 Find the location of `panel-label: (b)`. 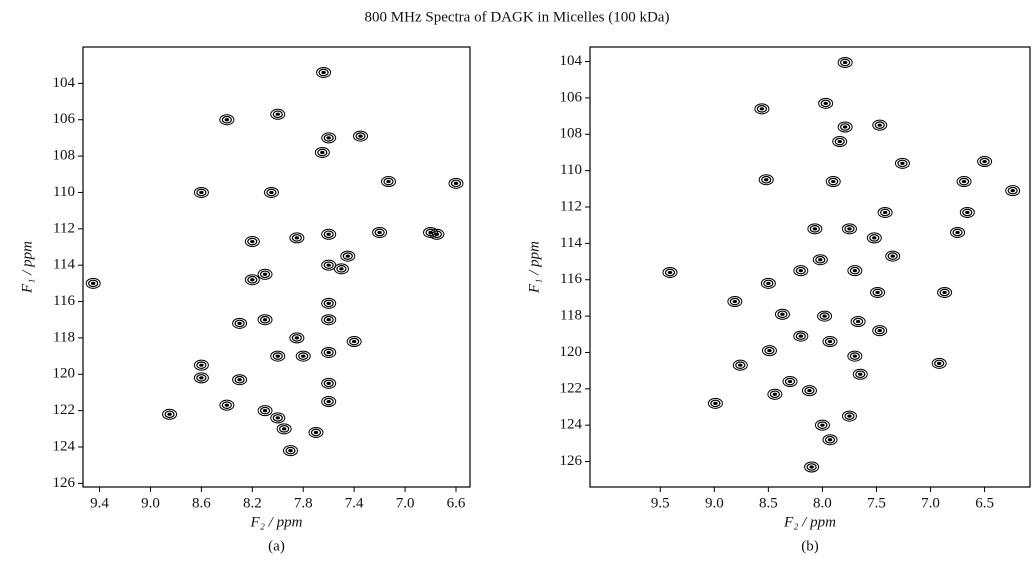

panel-label: (b) is located at coordinates (810, 546).